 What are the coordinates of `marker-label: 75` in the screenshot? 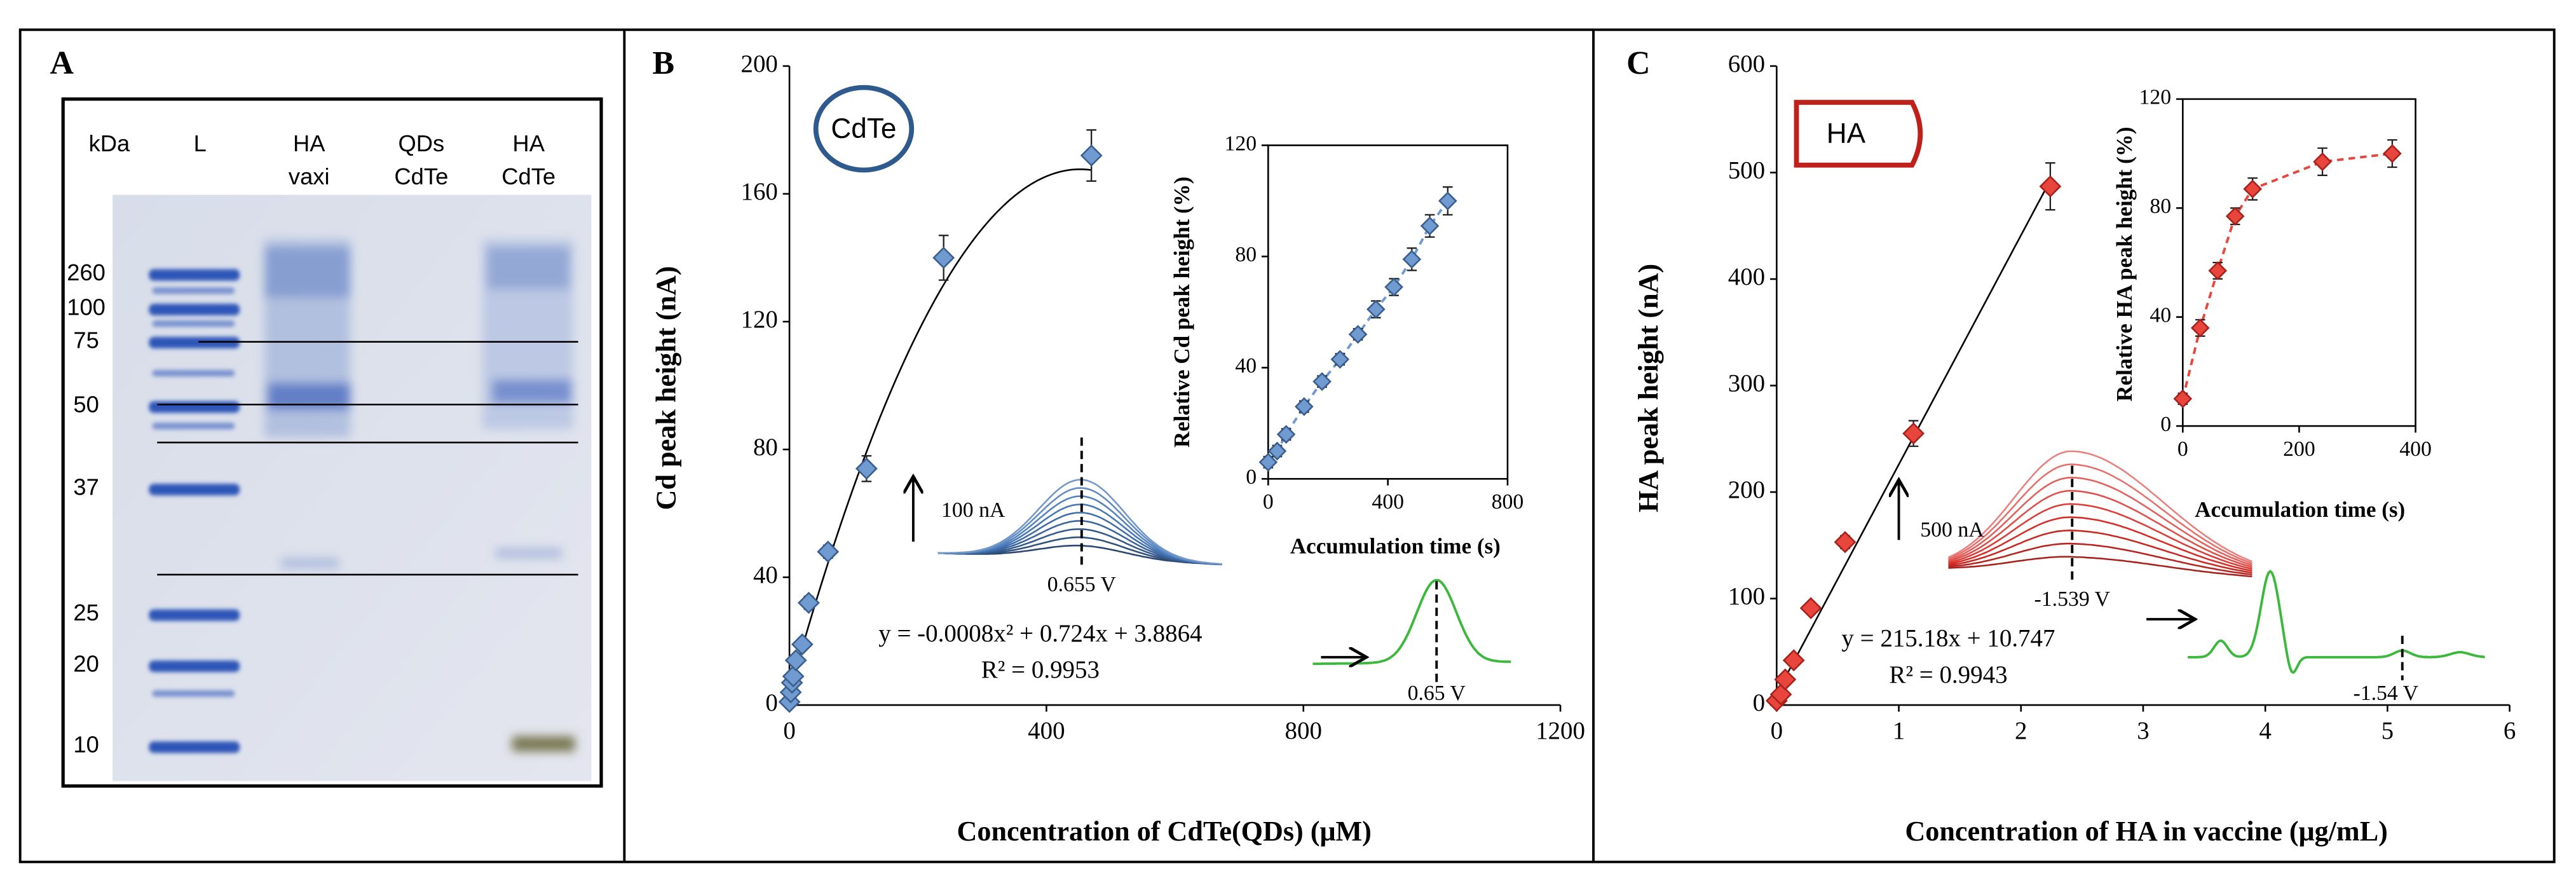 It's located at (86, 340).